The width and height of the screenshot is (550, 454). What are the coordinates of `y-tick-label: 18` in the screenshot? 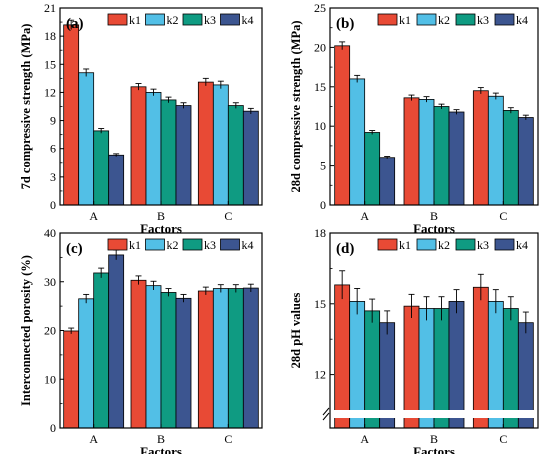 It's located at (50, 36).